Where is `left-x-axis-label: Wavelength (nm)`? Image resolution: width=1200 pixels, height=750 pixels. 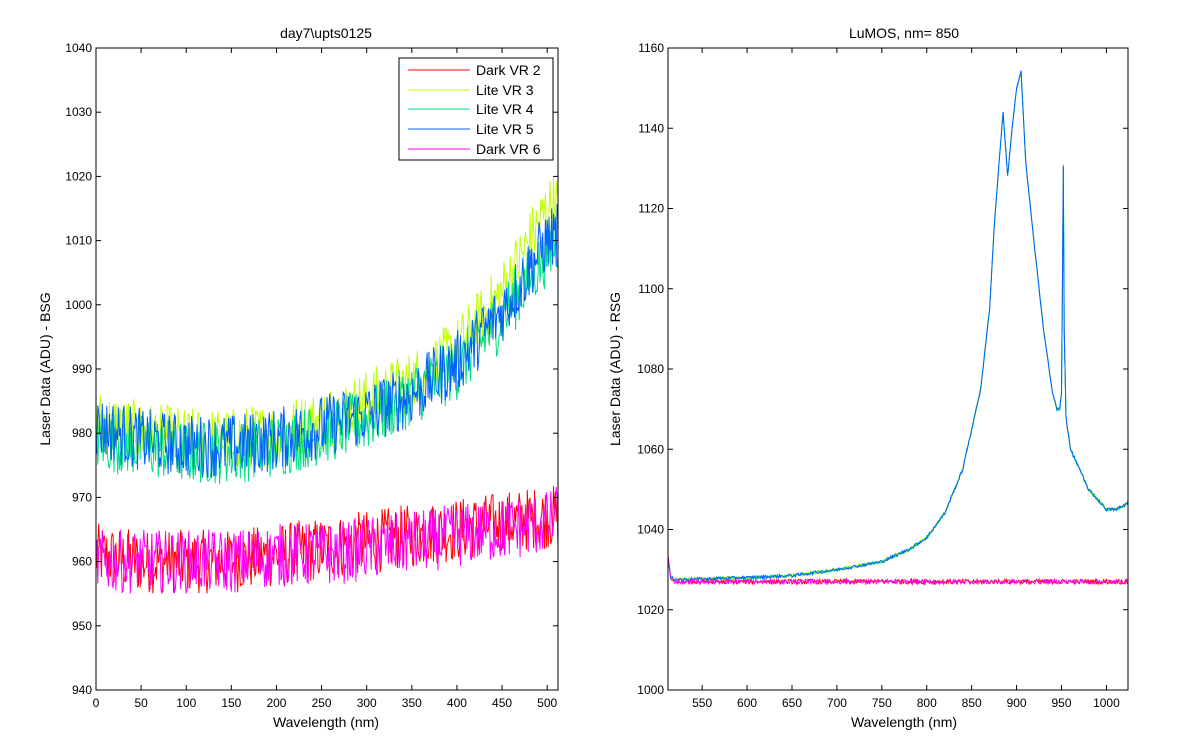 left-x-axis-label: Wavelength (nm) is located at coordinates (326, 722).